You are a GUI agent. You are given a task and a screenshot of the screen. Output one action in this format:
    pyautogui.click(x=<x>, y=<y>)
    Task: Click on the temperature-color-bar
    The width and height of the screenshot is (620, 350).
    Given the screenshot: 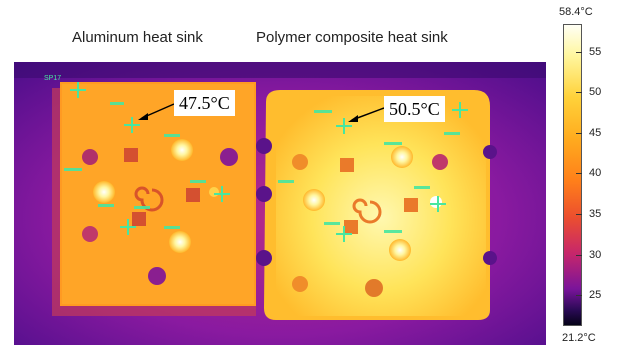 What is the action you would take?
    pyautogui.click(x=572, y=175)
    